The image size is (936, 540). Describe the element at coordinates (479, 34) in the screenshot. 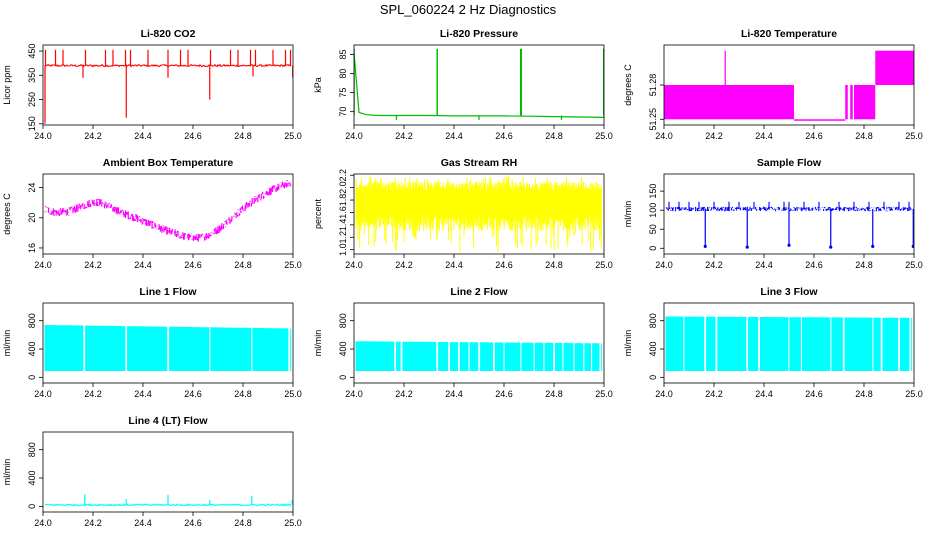

I see `pressure-title: Li-820 Pressure` at that location.